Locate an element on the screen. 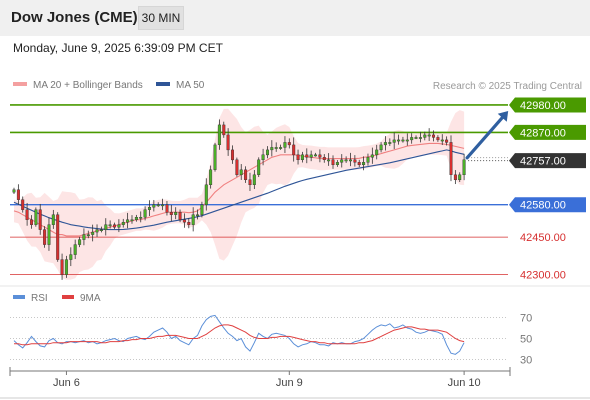 This screenshot has width=590, height=400. forecast-arrow-head is located at coordinates (503, 116).